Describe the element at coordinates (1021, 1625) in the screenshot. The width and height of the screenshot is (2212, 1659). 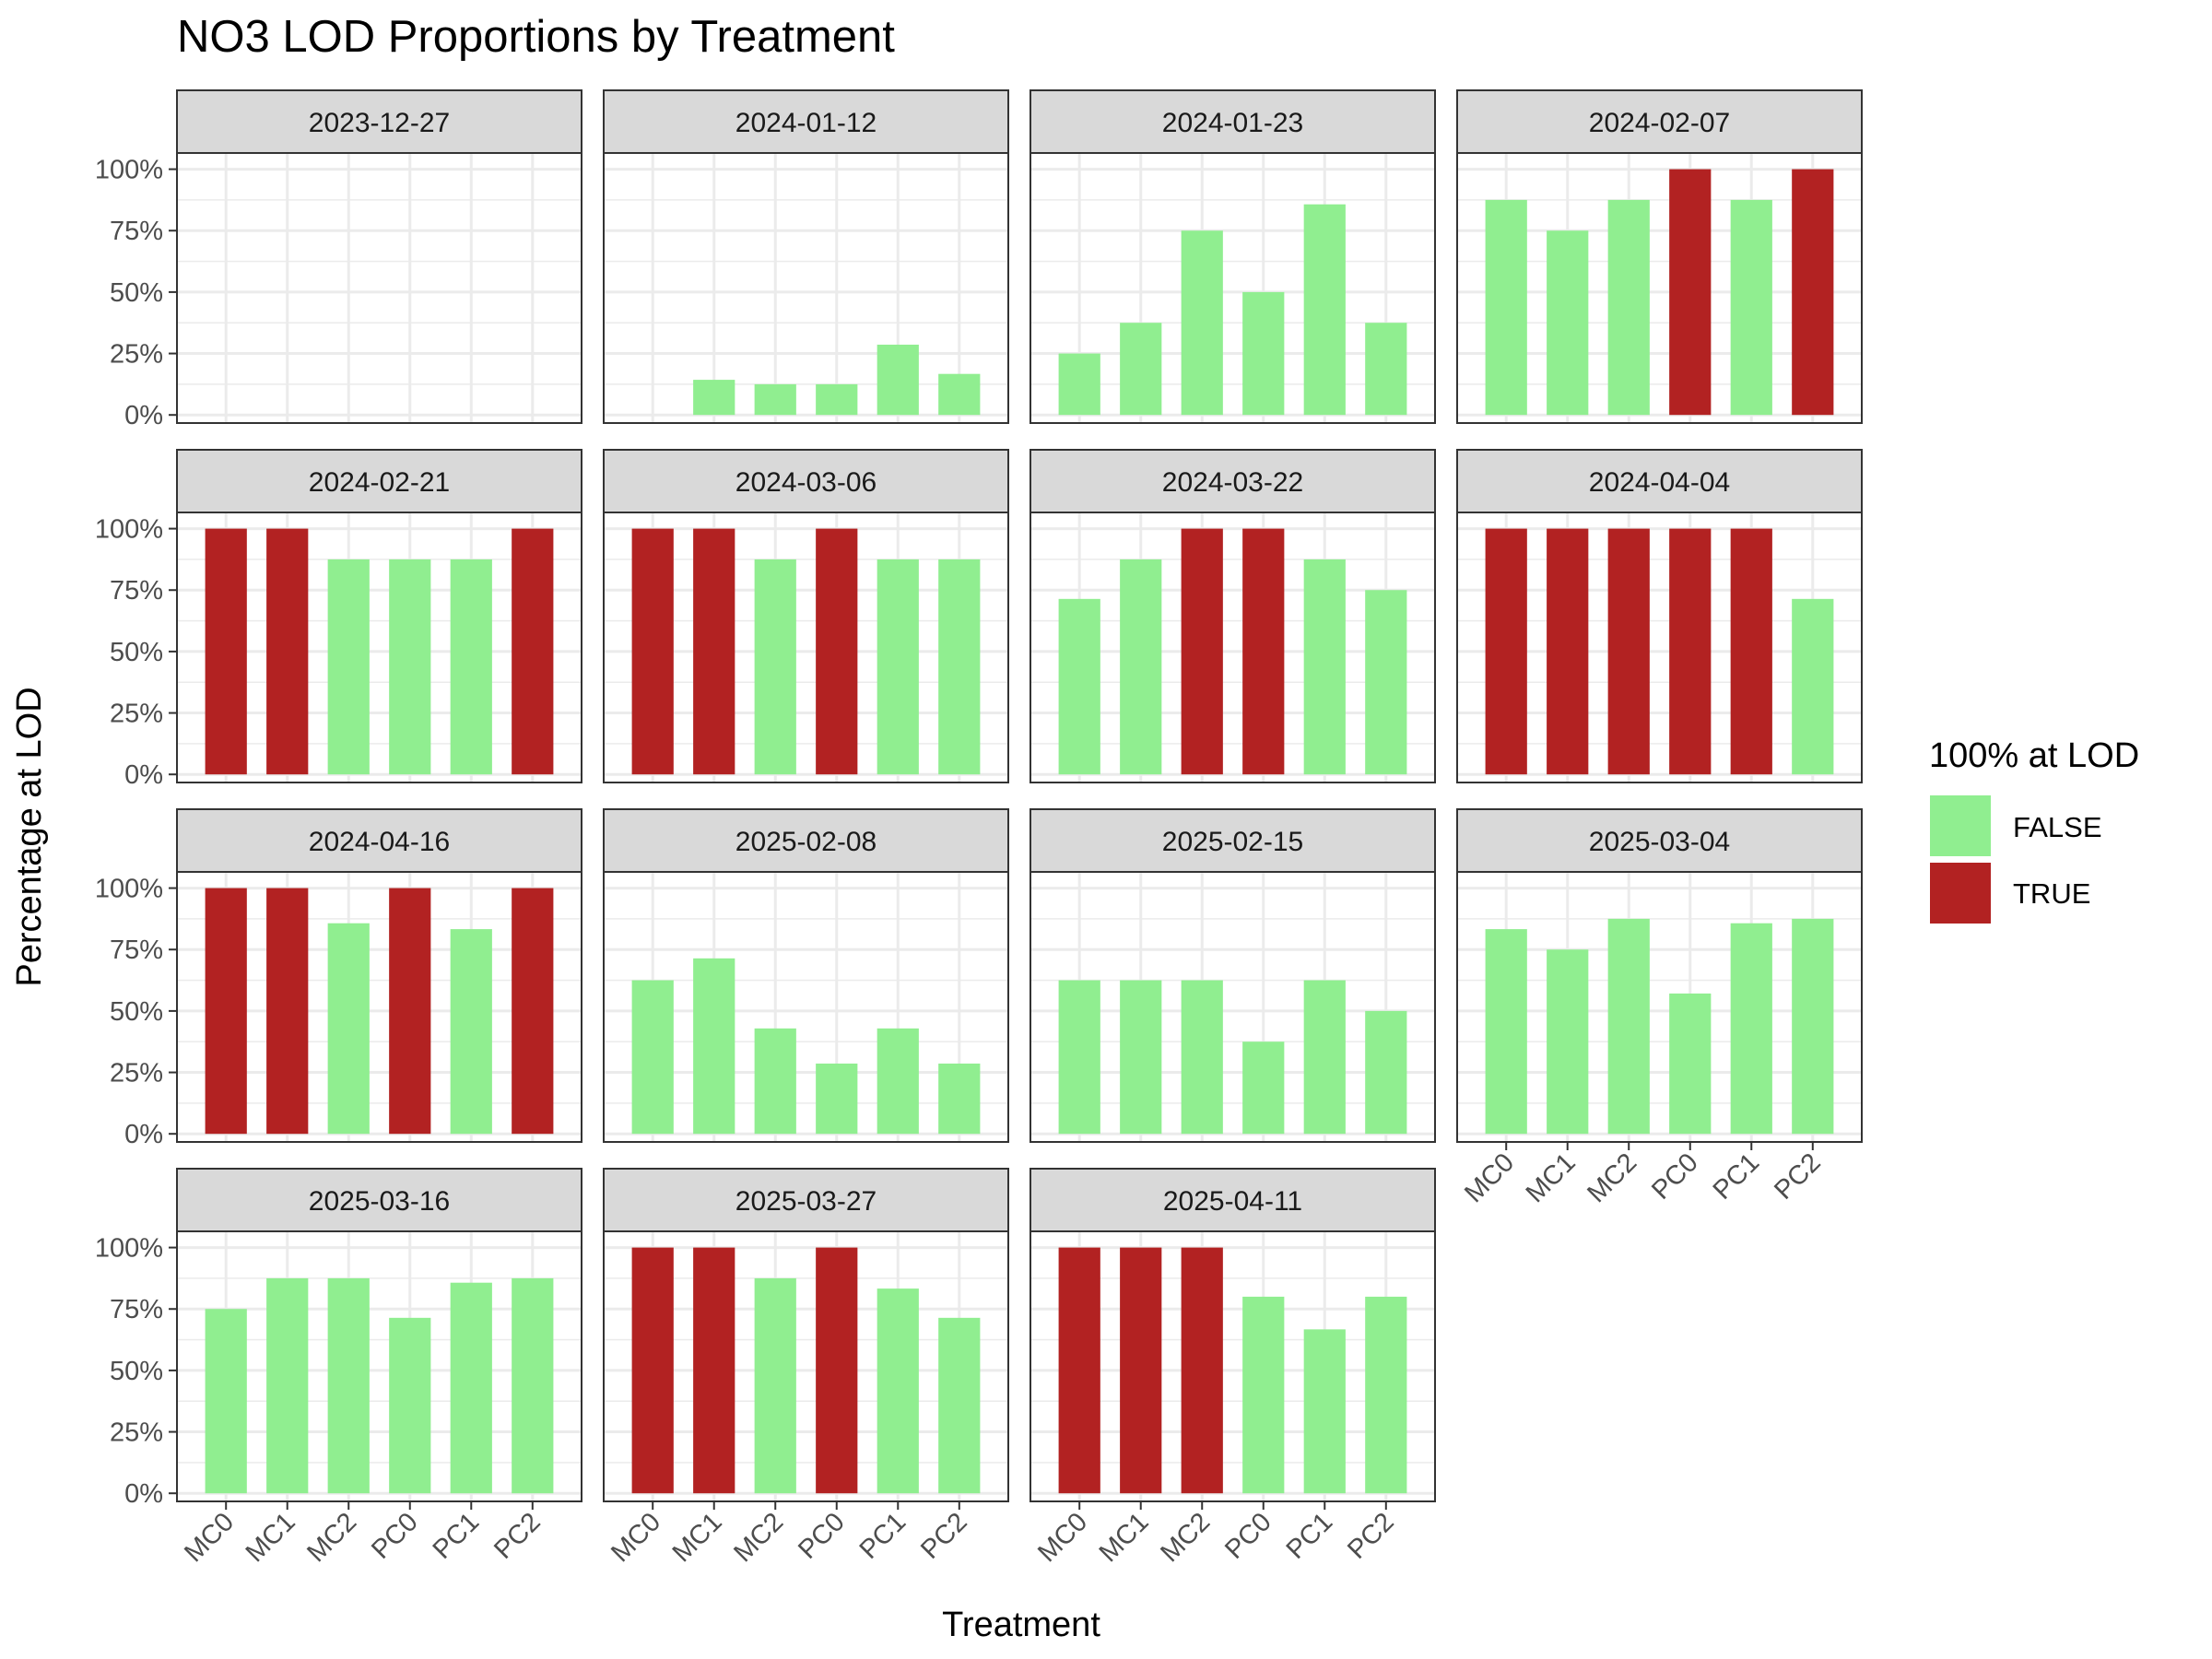
I see `x-axis-label: Treatment` at that location.